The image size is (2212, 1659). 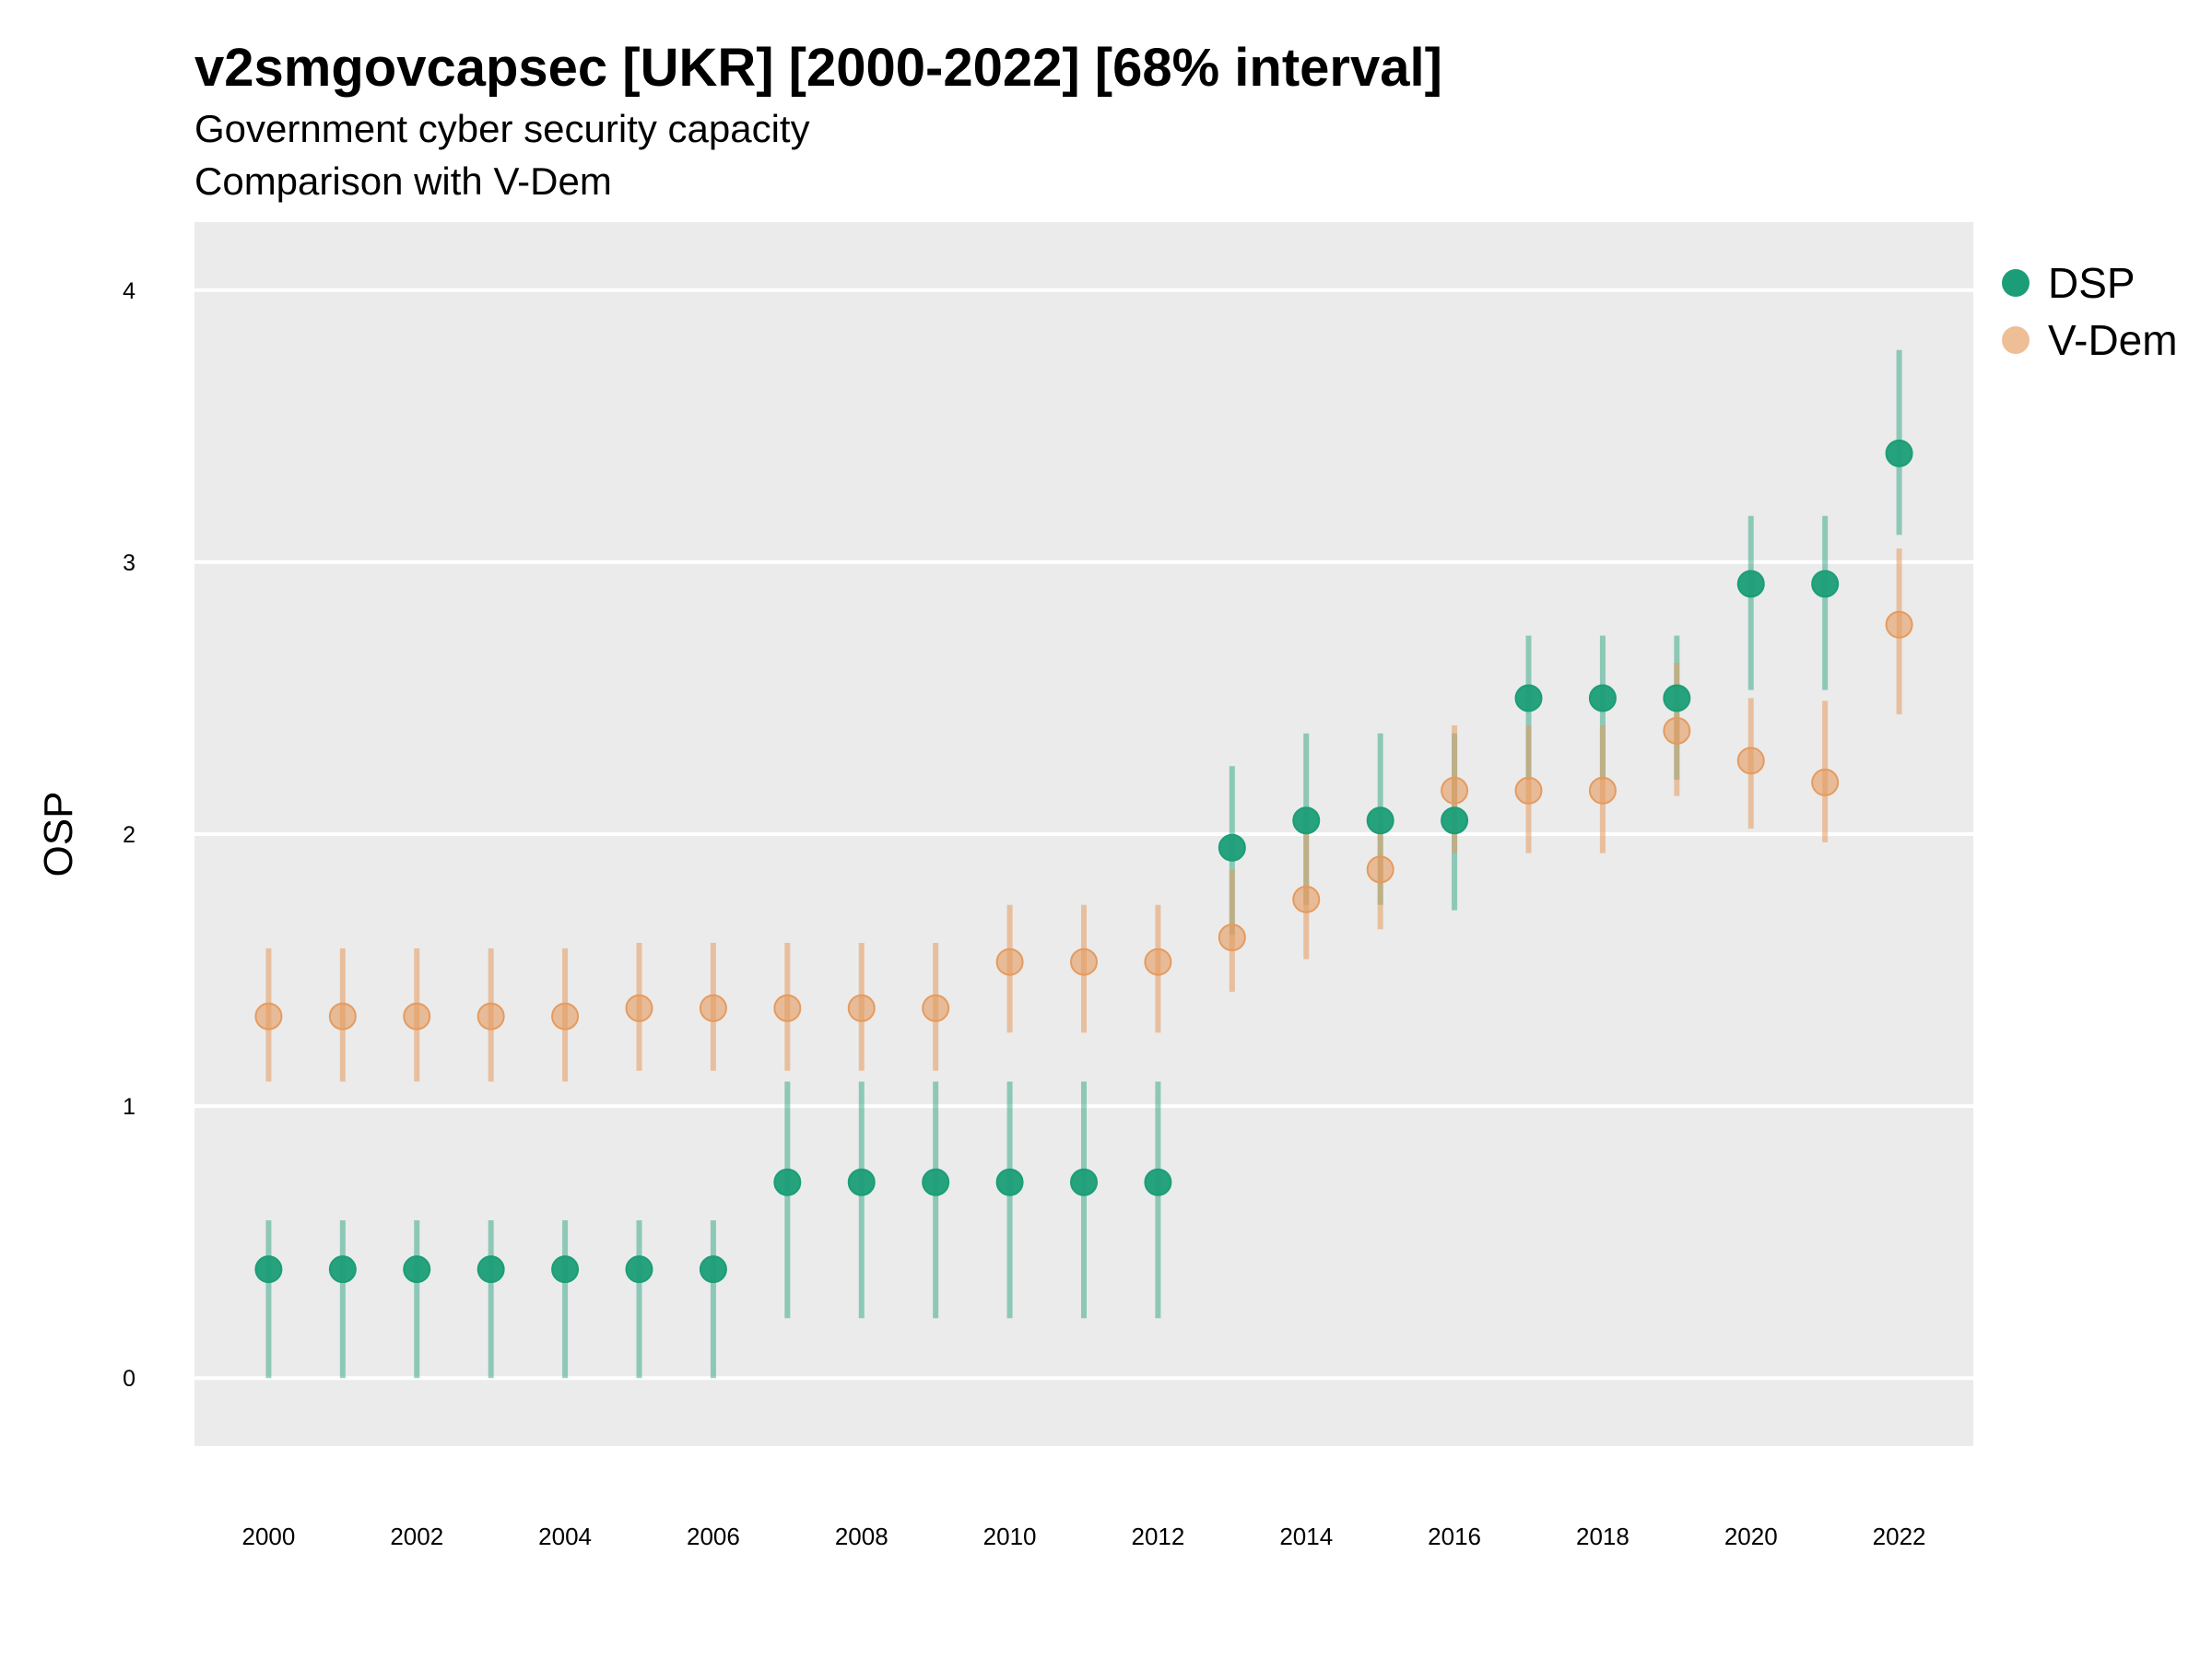 I want to click on x-tick-label: 2022, so click(x=1899, y=1536).